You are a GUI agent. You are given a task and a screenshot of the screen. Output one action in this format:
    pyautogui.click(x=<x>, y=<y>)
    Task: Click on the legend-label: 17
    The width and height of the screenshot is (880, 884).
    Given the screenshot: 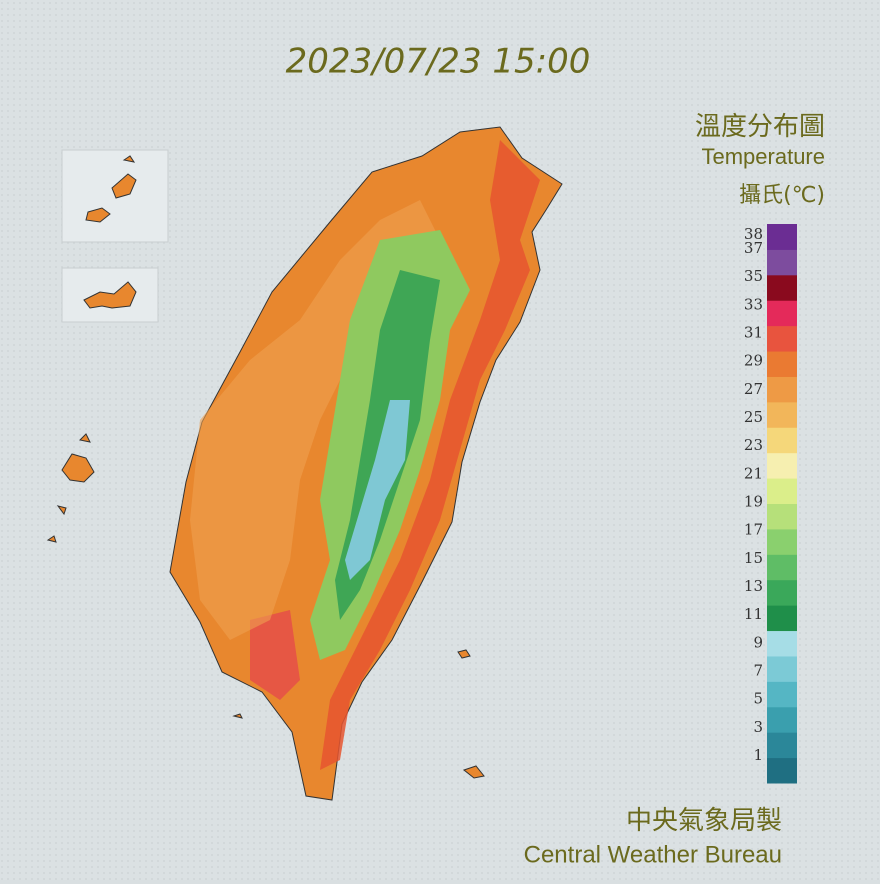 What is the action you would take?
    pyautogui.click(x=753, y=530)
    